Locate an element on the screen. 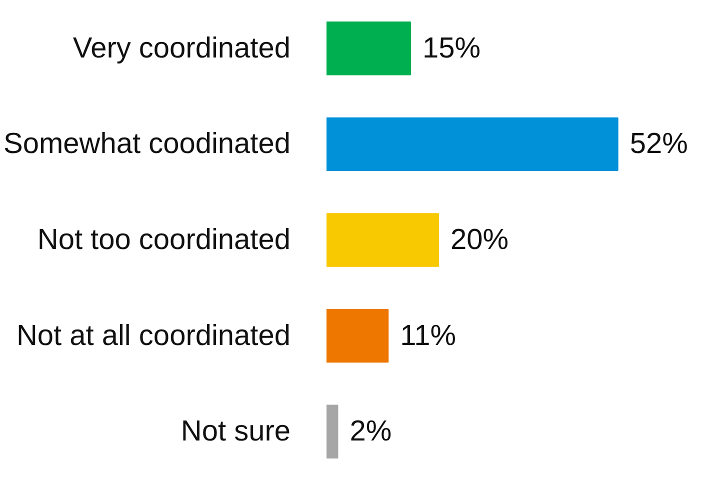 The image size is (704, 479). data-label: 20% is located at coordinates (479, 240).